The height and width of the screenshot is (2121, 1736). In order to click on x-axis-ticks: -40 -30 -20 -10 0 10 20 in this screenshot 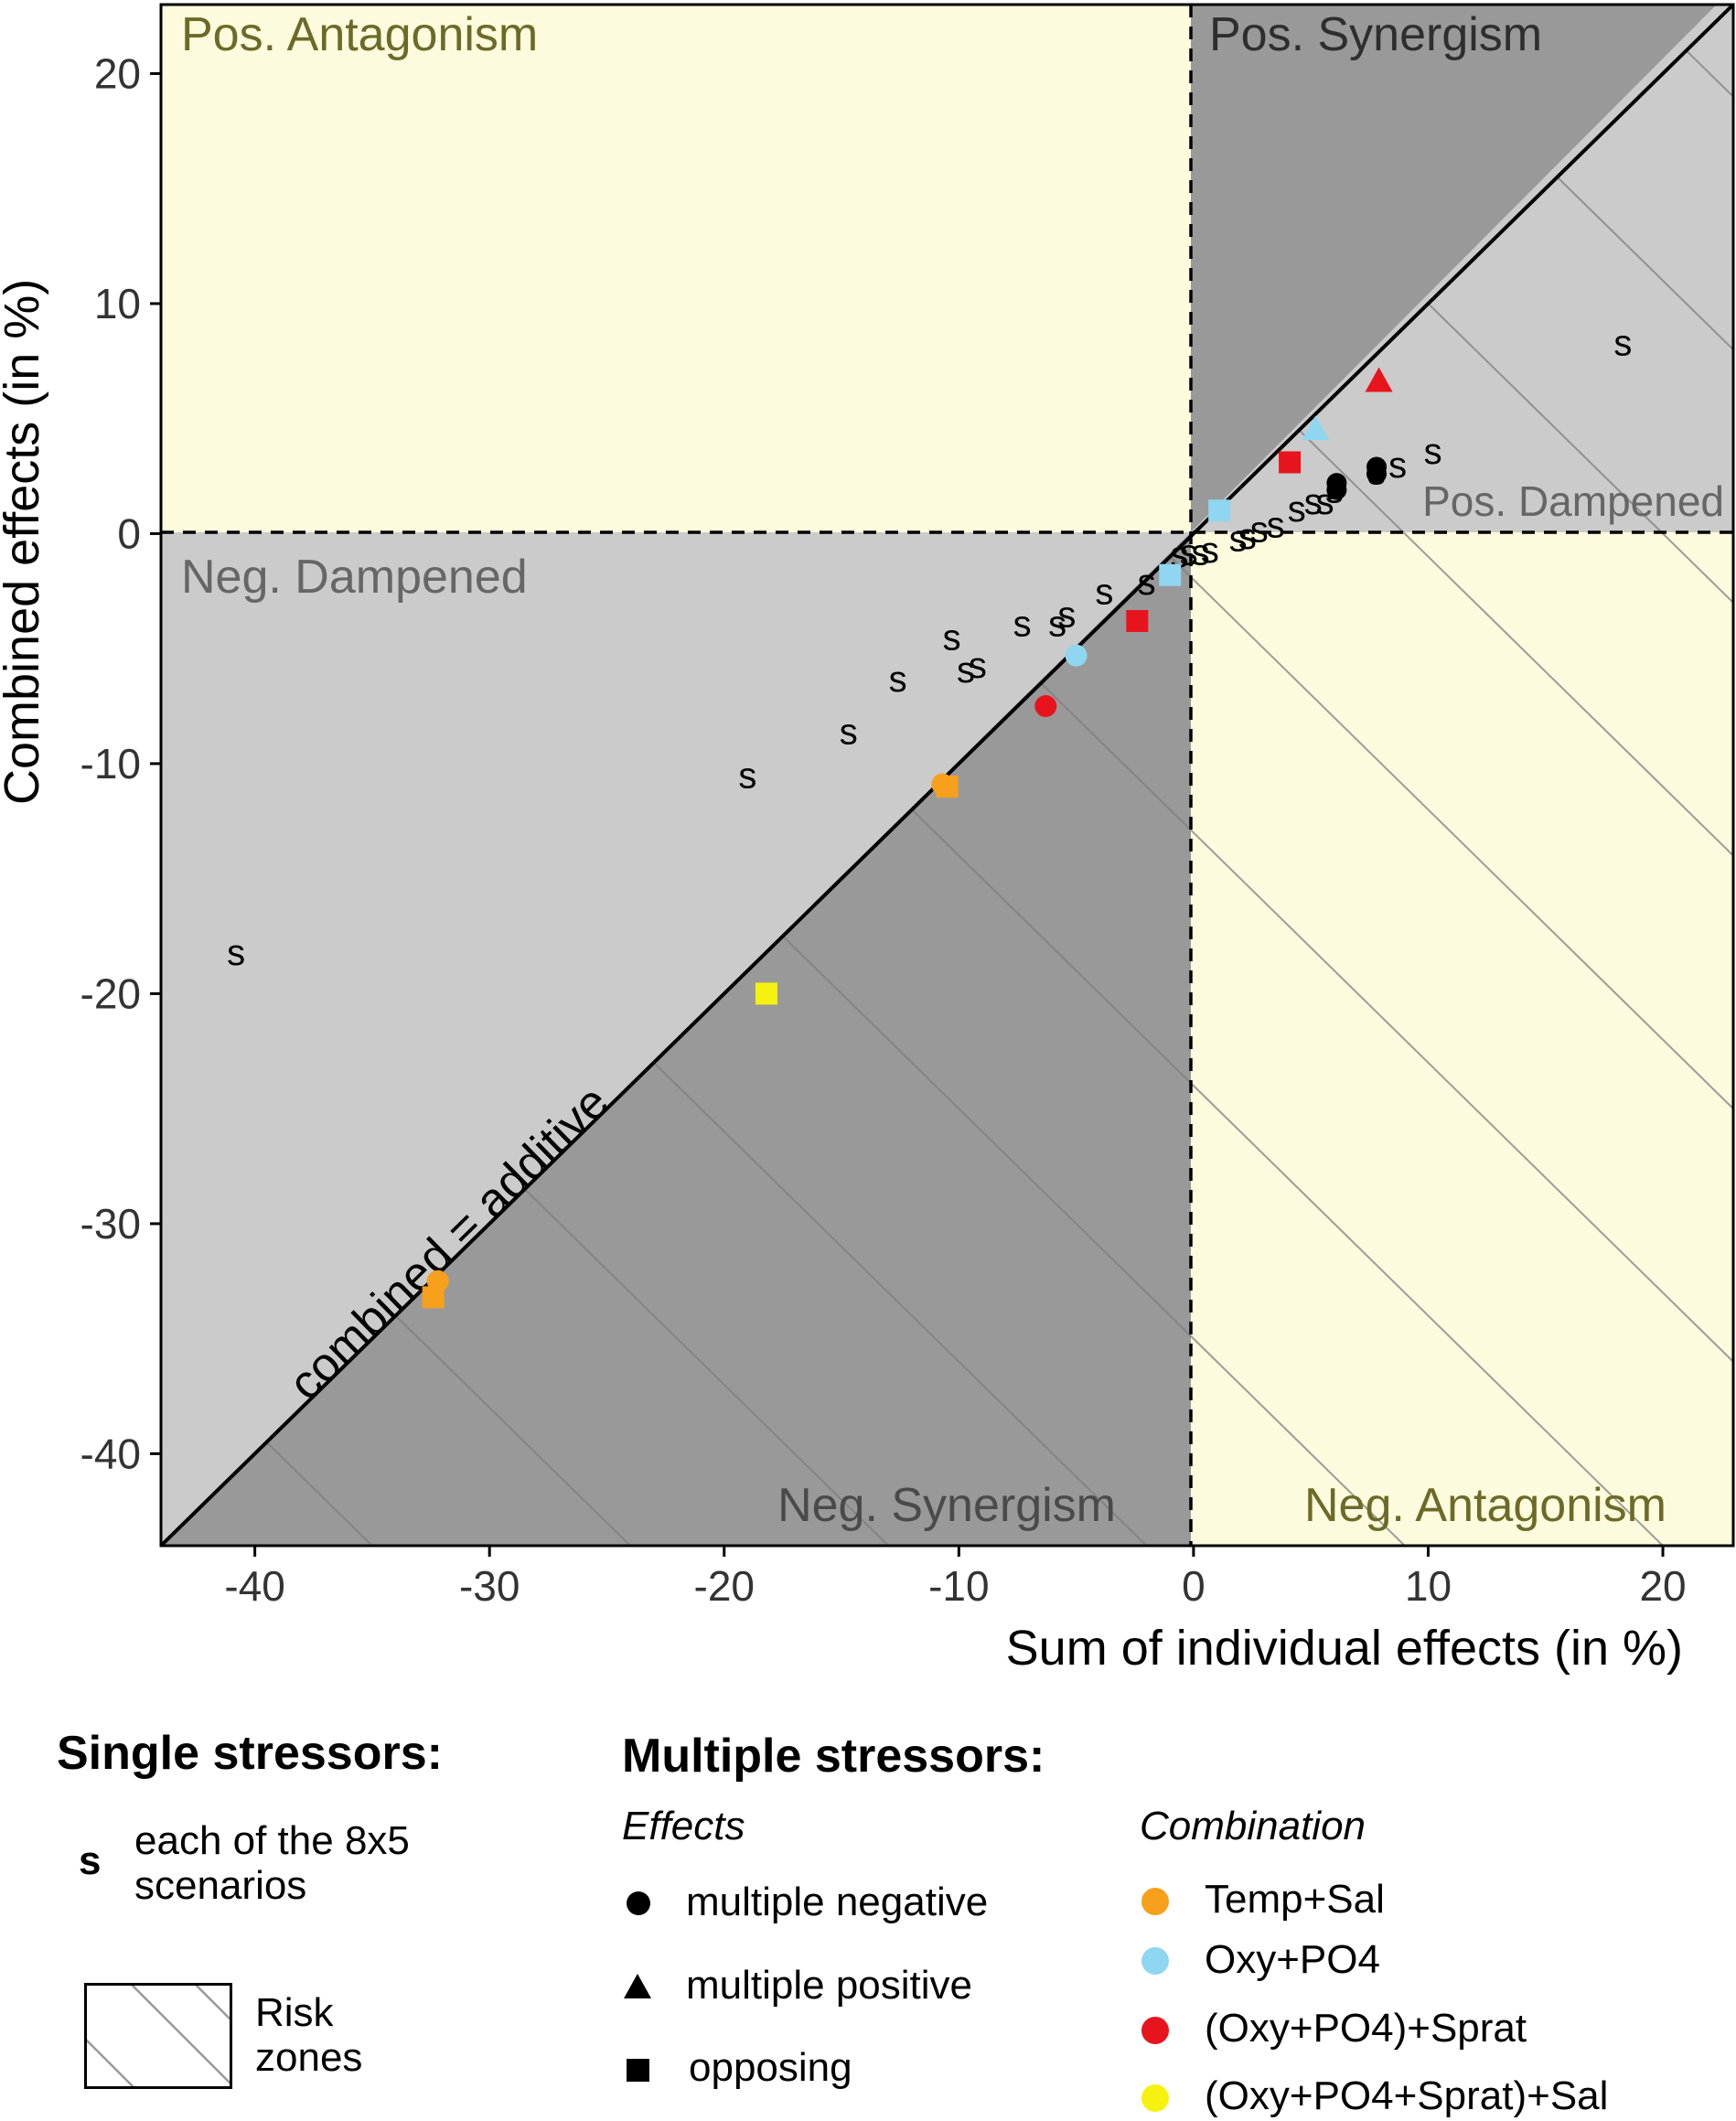, I will do `click(955, 1578)`.